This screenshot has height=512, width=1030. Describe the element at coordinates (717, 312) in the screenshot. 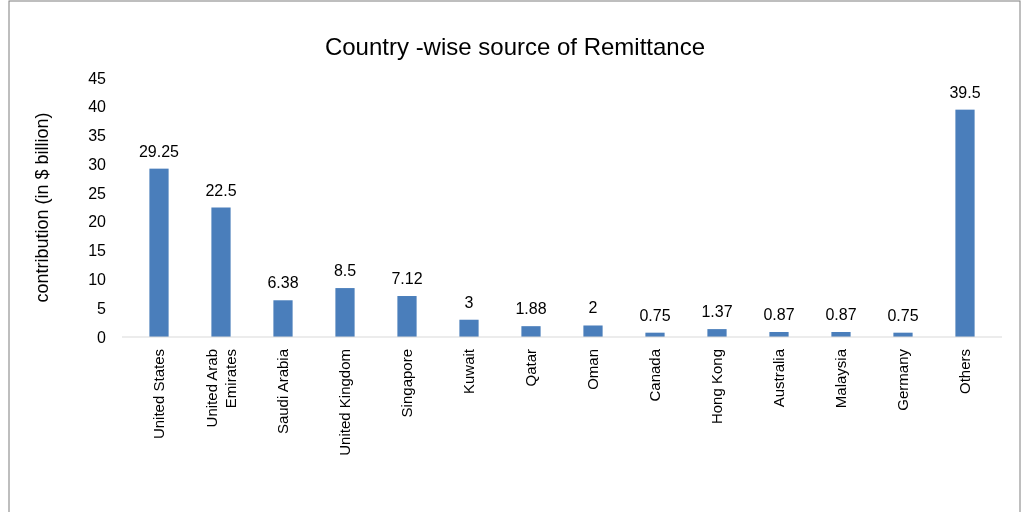

I see `data-label: 1.37` at that location.